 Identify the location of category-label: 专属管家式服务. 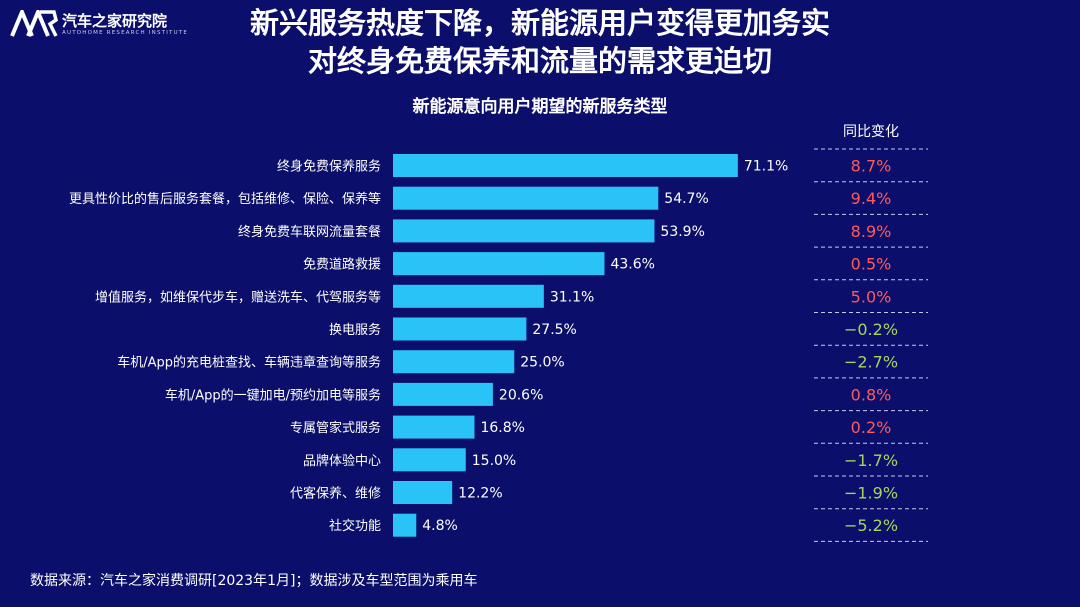
(335, 428).